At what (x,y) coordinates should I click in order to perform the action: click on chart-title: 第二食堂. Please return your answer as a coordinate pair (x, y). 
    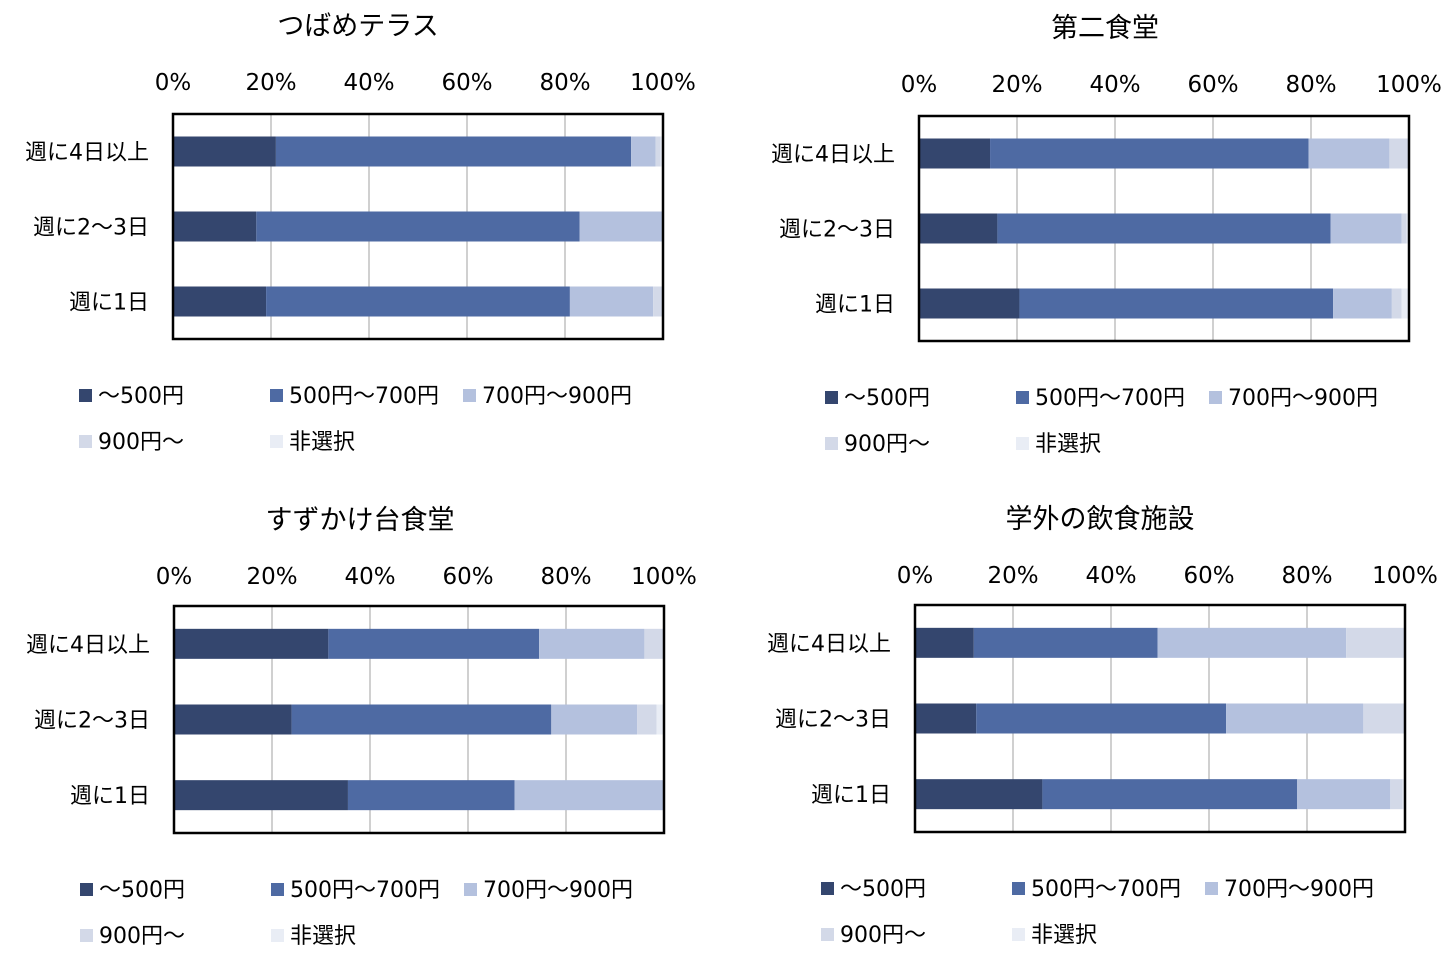
    Looking at the image, I should click on (1105, 28).